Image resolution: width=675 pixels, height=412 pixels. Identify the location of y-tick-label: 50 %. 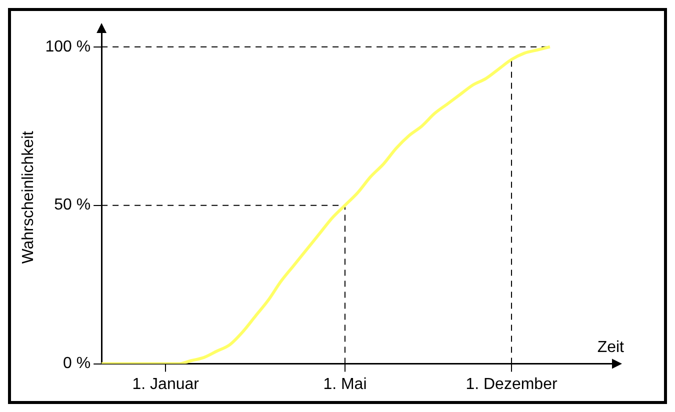
(72, 205).